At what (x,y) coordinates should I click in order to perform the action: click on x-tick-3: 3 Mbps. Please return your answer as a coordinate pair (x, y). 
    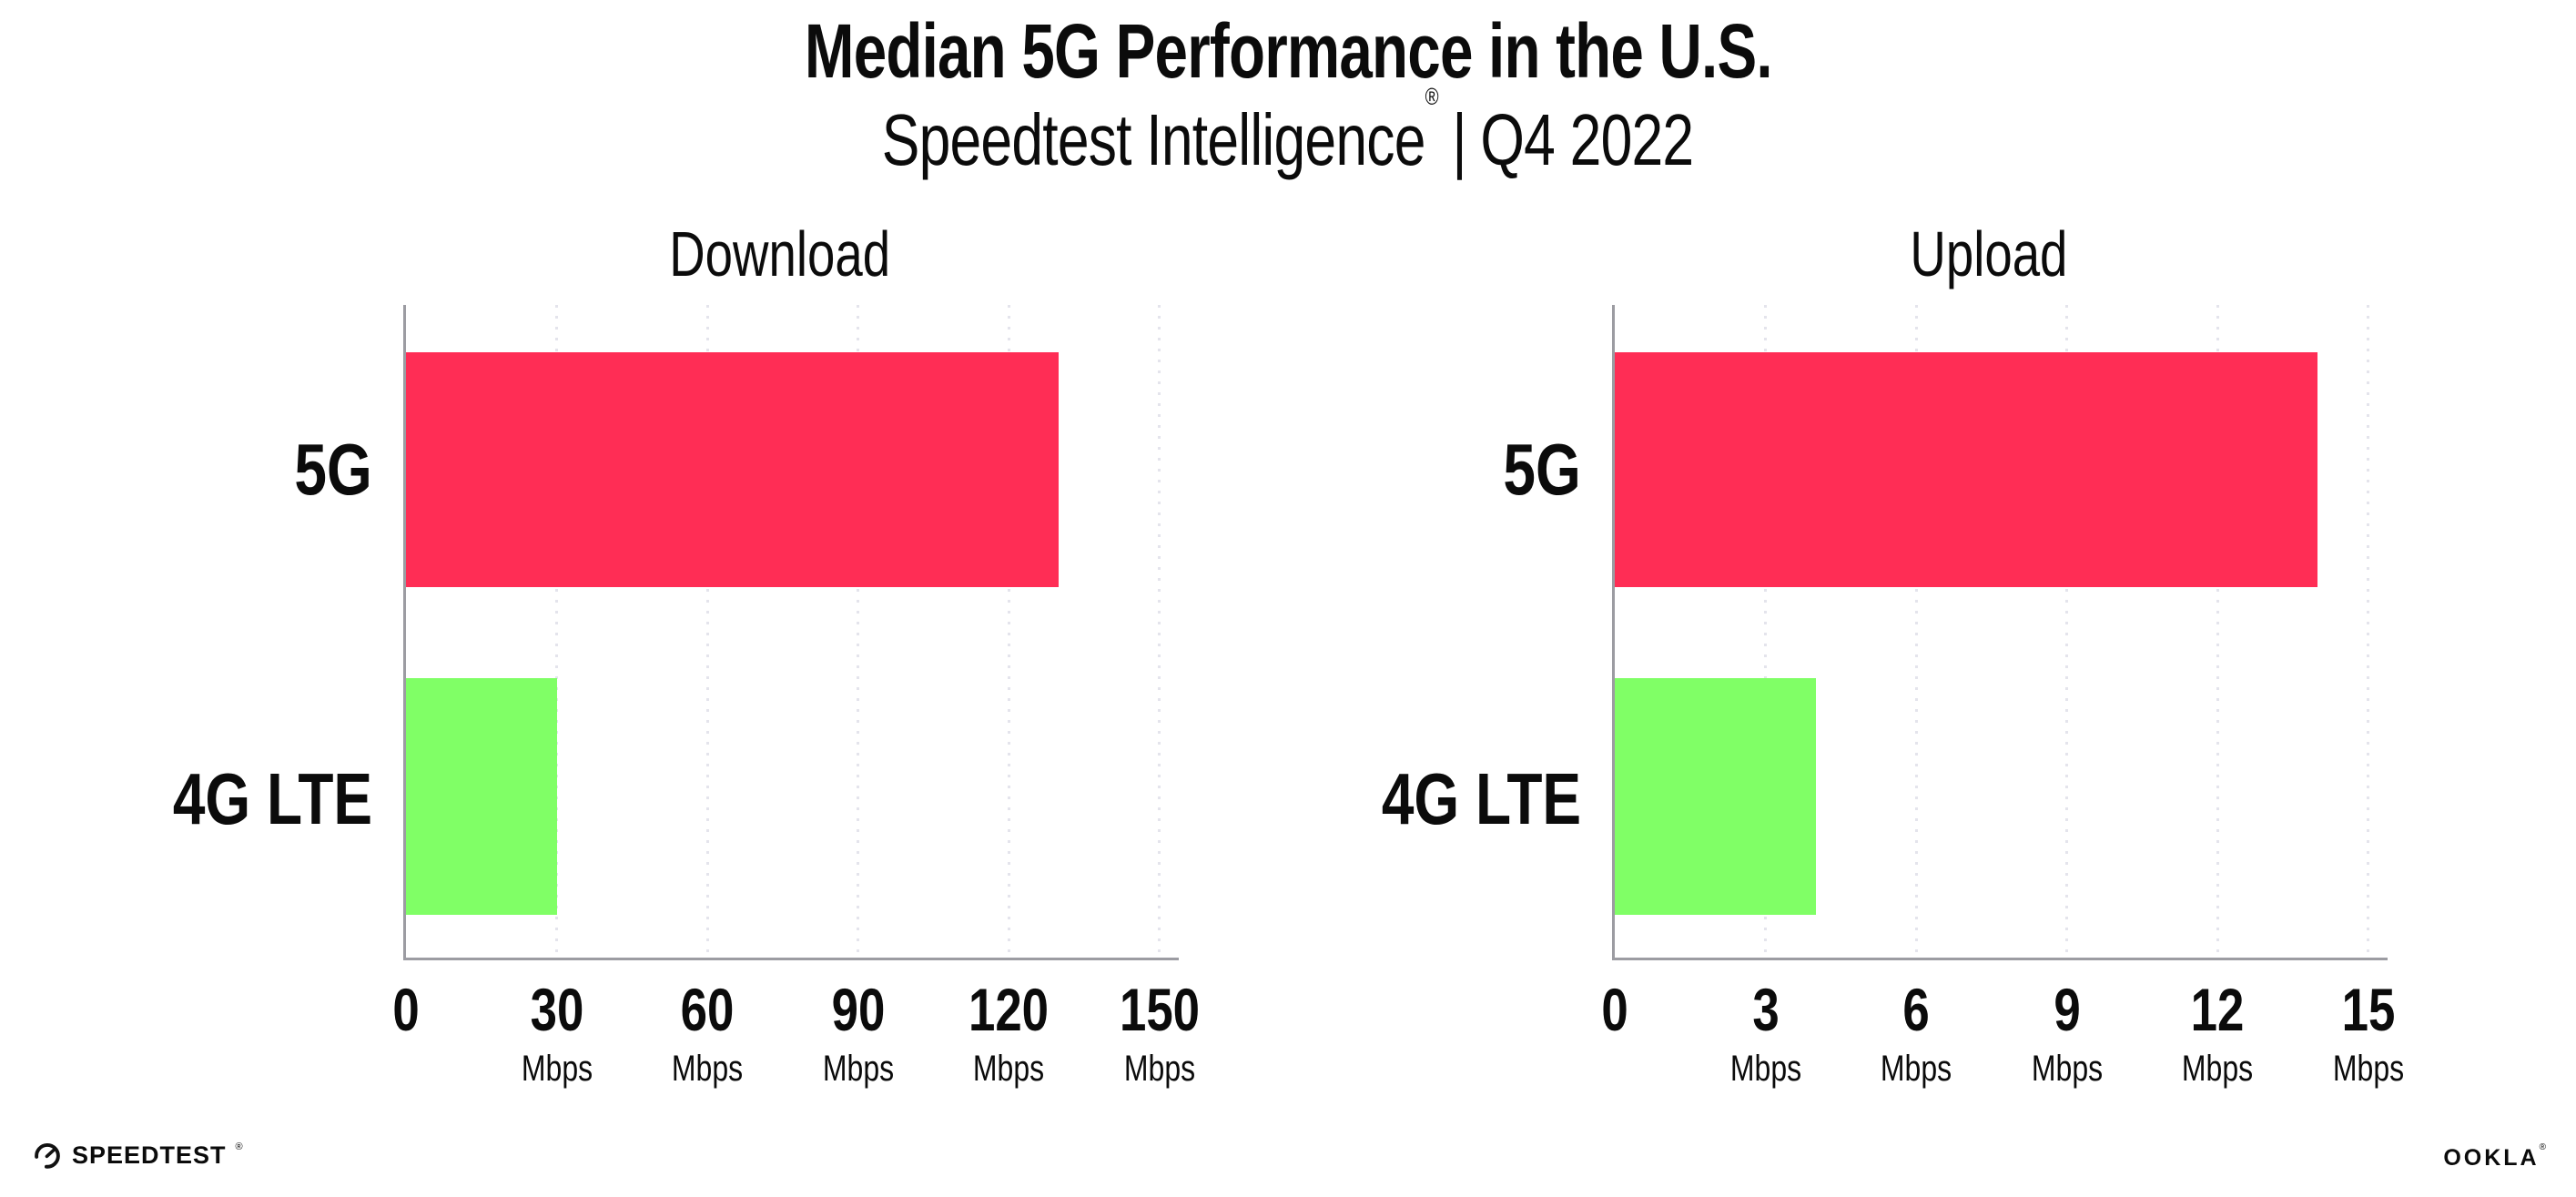
    Looking at the image, I should click on (1764, 1033).